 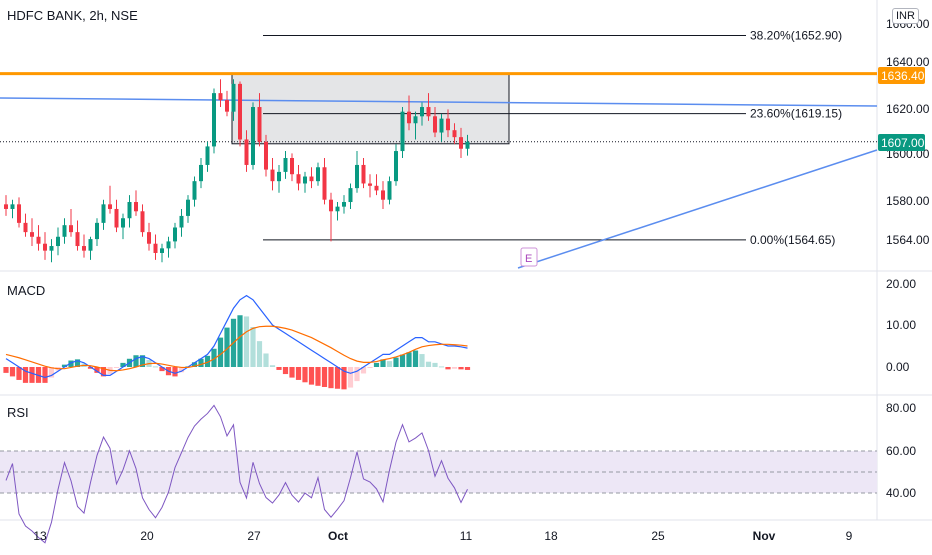 What do you see at coordinates (236, 474) in the screenshot?
I see `rsi-line` at bounding box center [236, 474].